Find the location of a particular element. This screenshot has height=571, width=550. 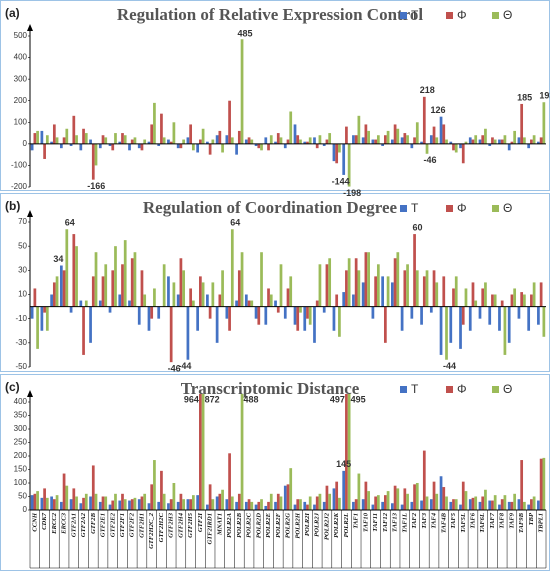

data-label: 145 is located at coordinates (343, 464).